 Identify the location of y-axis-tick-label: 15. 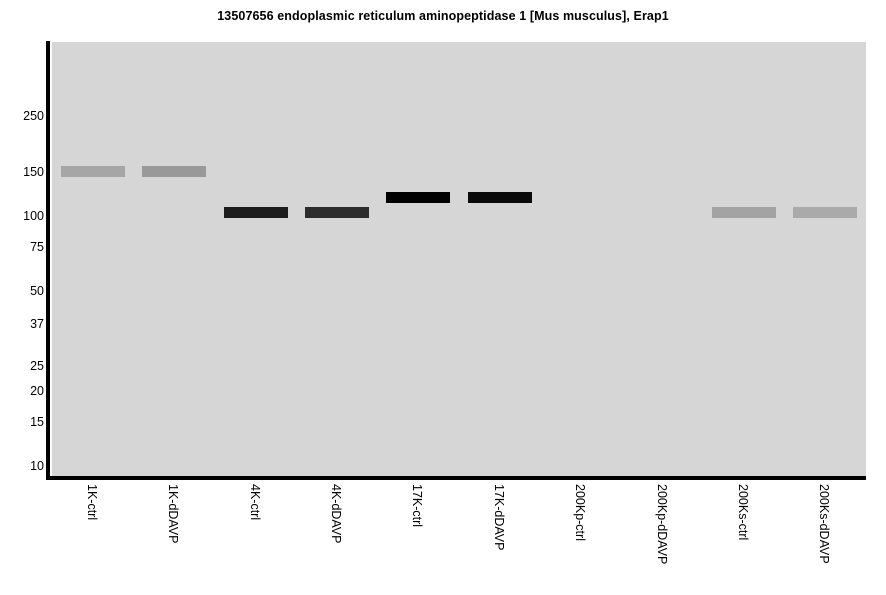
(37, 421).